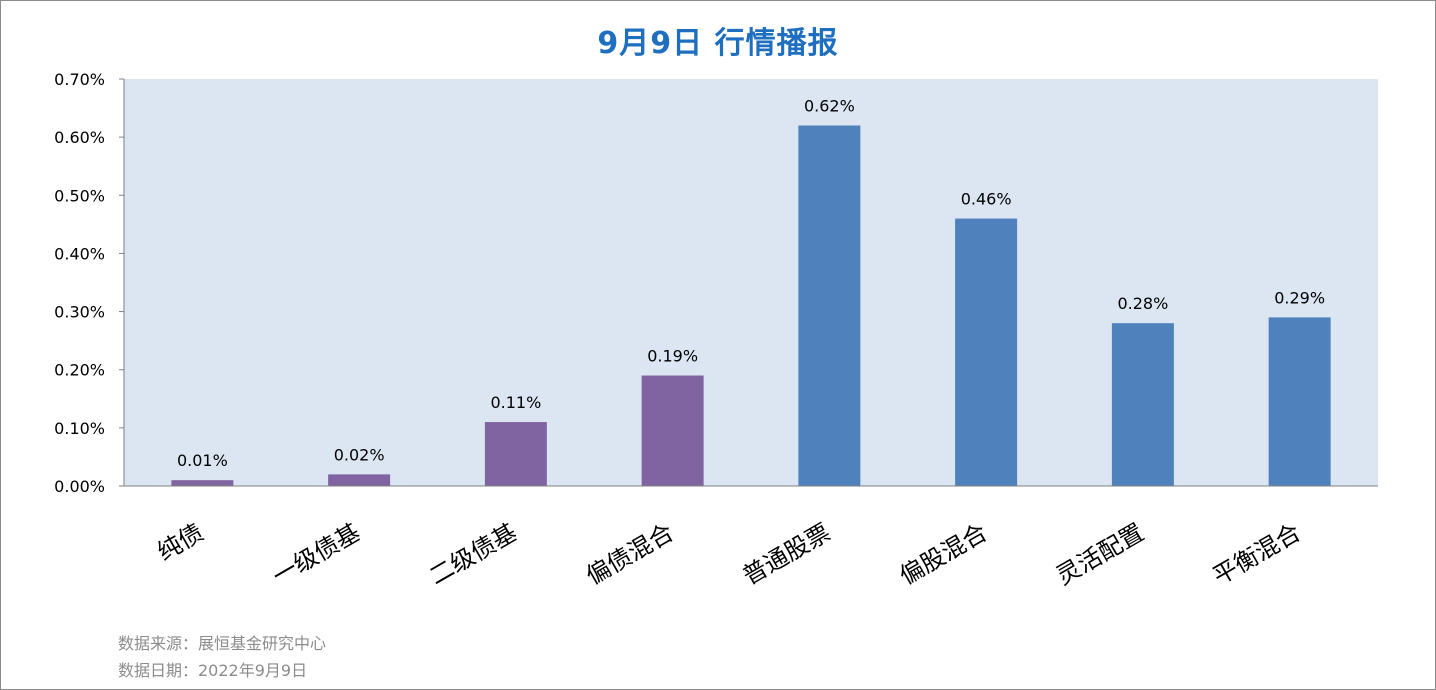  What do you see at coordinates (79, 312) in the screenshot?
I see `y-tick-label: 0.30%` at bounding box center [79, 312].